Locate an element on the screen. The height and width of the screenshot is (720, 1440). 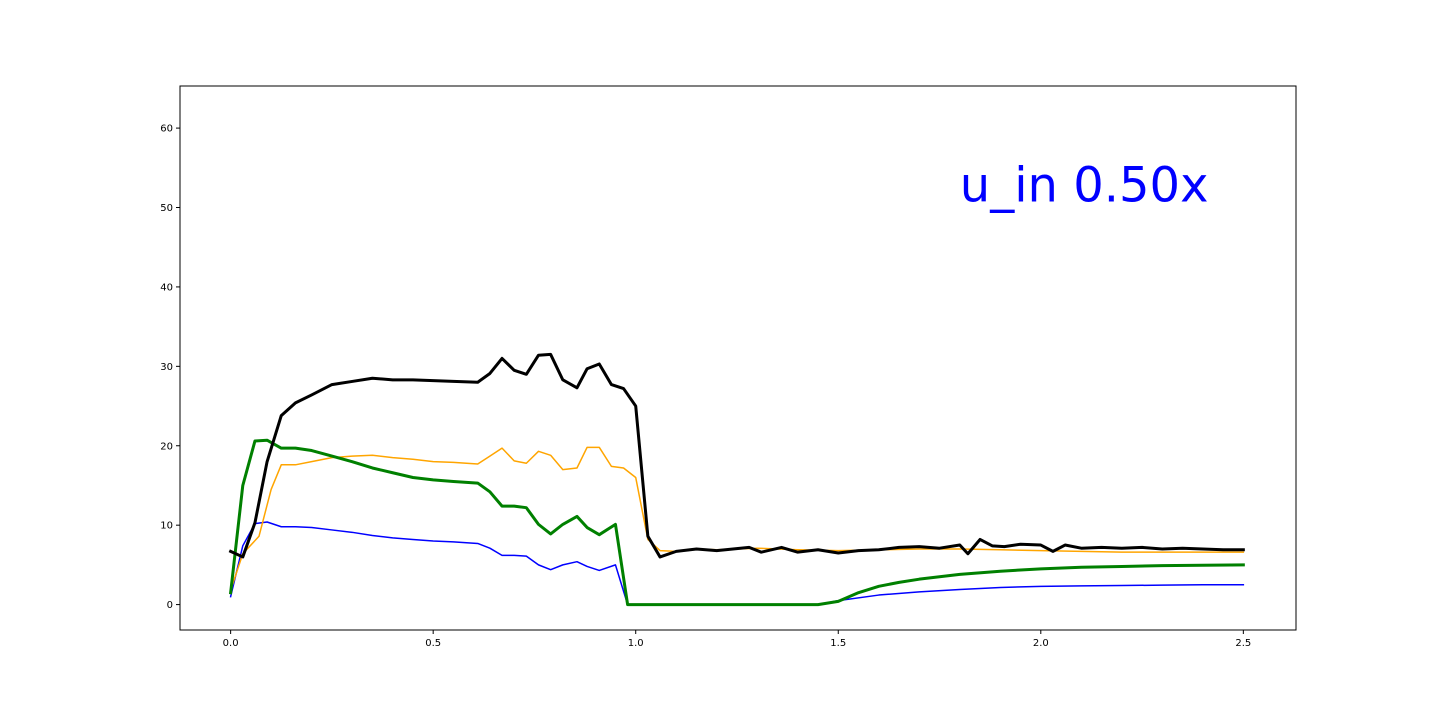
y-tick-label: 30 is located at coordinates (166, 367).